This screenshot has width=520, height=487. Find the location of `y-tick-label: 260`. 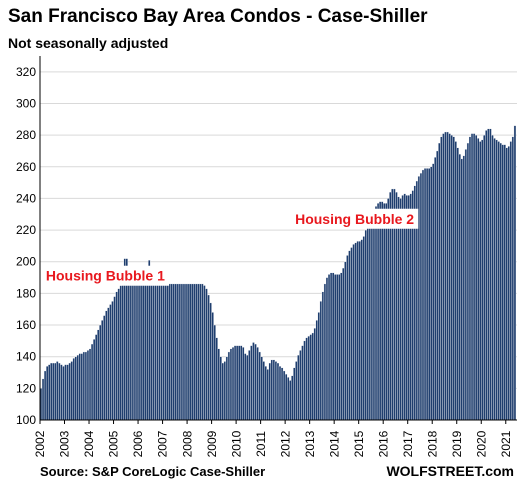

y-tick-label: 260 is located at coordinates (26, 167).